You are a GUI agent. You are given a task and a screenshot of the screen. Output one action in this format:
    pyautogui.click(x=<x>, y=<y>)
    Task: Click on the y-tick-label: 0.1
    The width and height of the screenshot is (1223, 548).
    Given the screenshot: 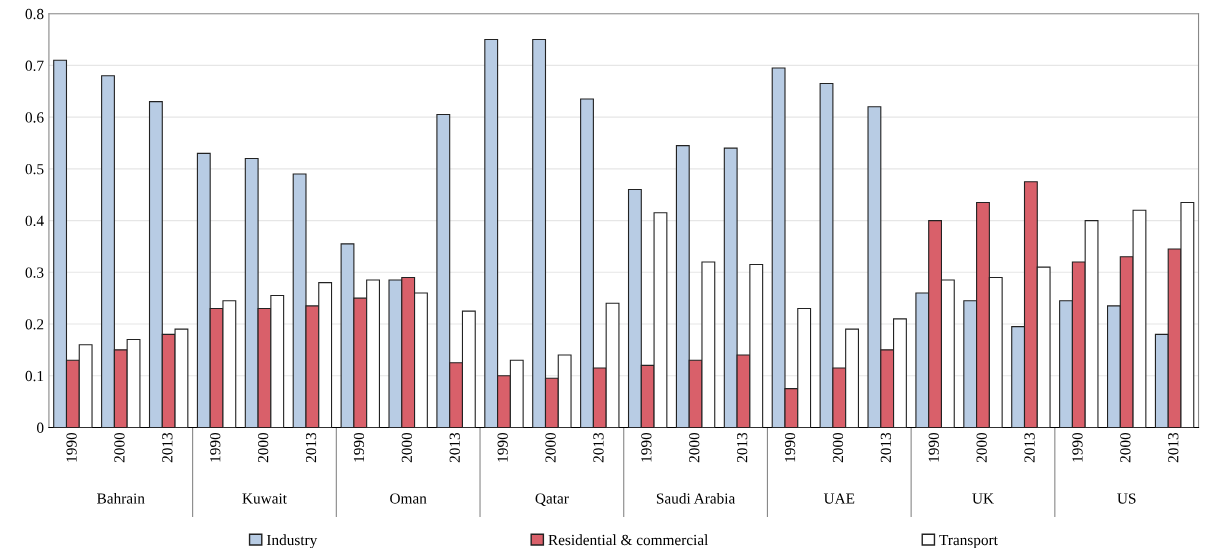 What is the action you would take?
    pyautogui.click(x=34, y=376)
    